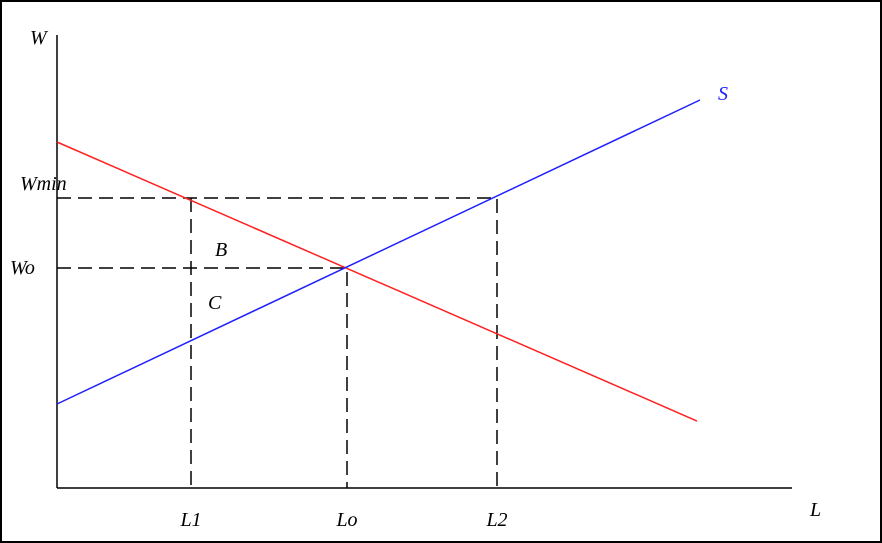  Describe the element at coordinates (39, 38) in the screenshot. I see `y-axis-label: W` at that location.